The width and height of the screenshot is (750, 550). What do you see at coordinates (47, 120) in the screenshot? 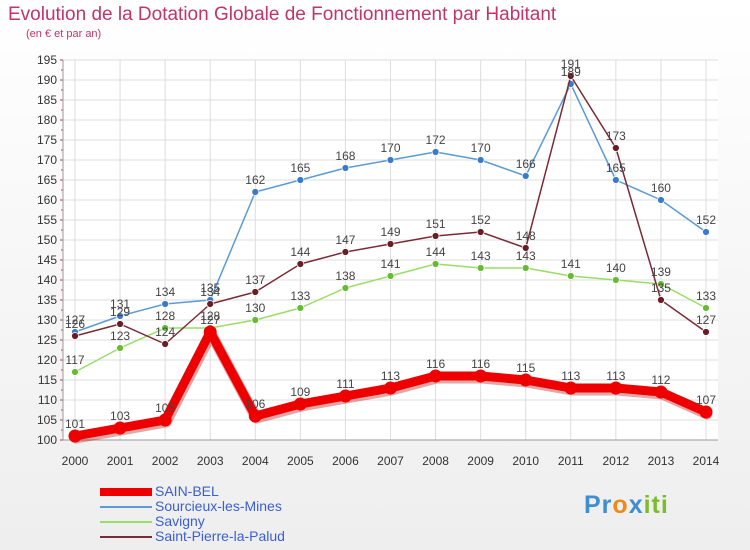
I see `y-tick-label: 180` at bounding box center [47, 120].